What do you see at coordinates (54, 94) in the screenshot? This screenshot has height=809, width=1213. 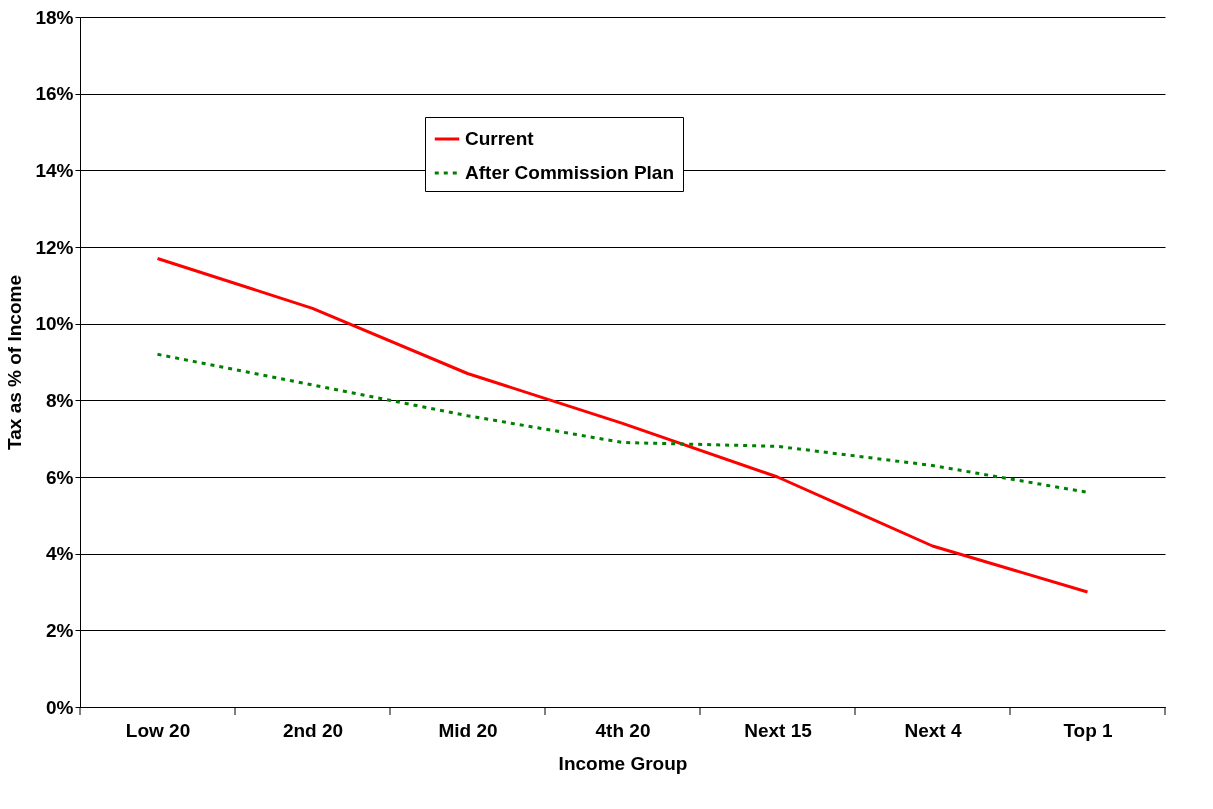 I see `y-tick-label: 16%` at bounding box center [54, 94].